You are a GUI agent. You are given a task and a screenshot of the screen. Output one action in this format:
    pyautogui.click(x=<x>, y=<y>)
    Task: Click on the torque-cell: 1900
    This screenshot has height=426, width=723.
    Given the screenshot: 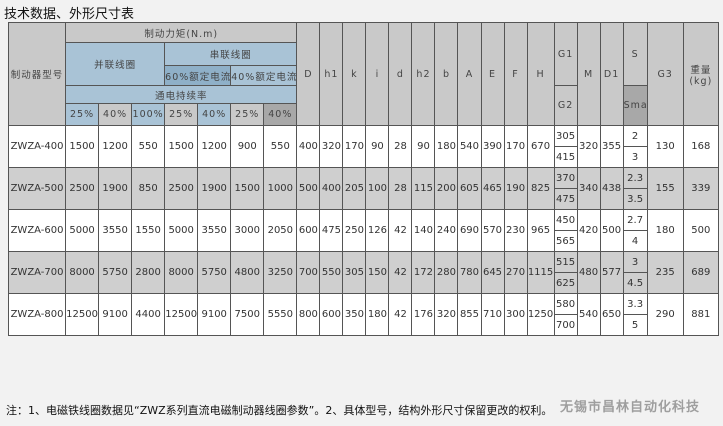 What is the action you would take?
    pyautogui.click(x=115, y=188)
    